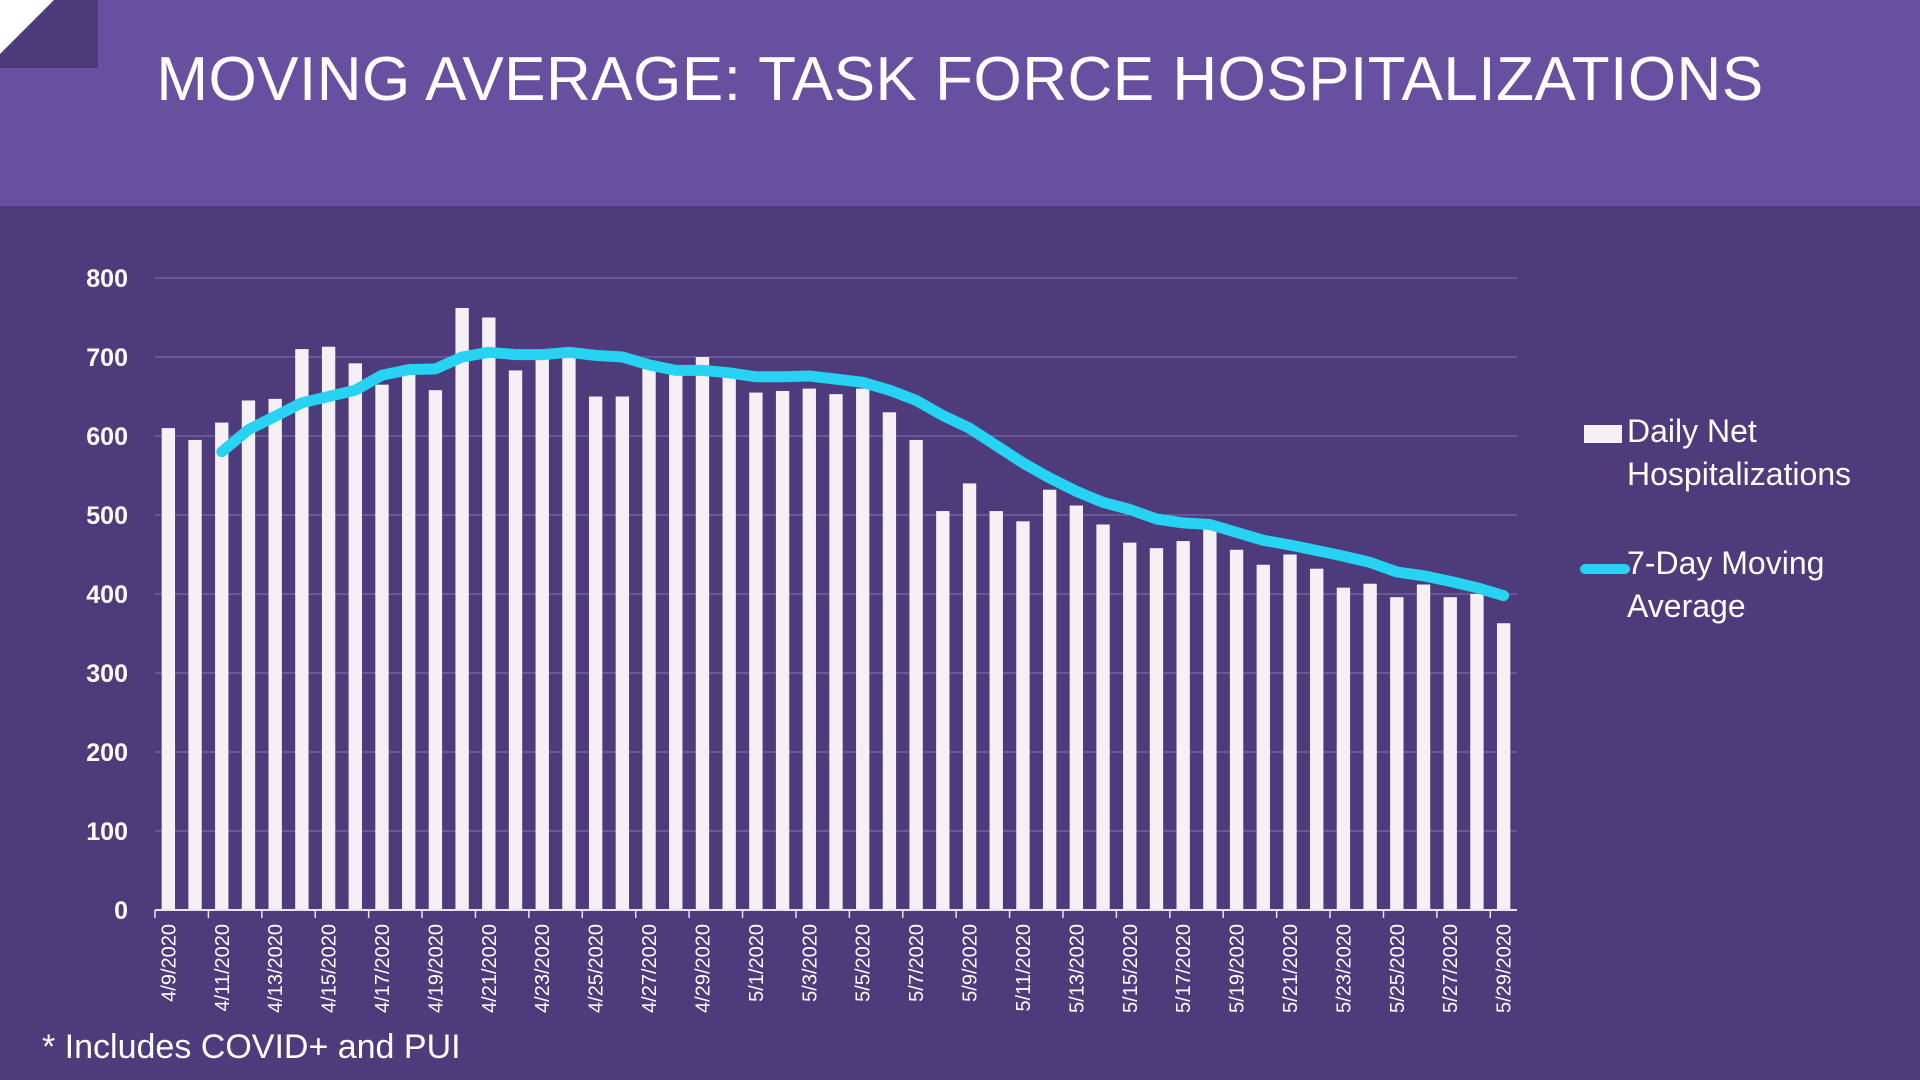  I want to click on x-tick-label: 4/19/2020, so click(436, 968).